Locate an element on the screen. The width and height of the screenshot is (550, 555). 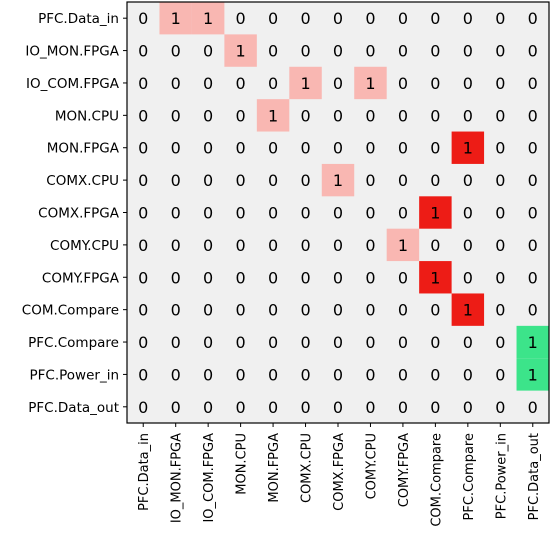
cell-value-0-8: 0 is located at coordinates (403, 18).